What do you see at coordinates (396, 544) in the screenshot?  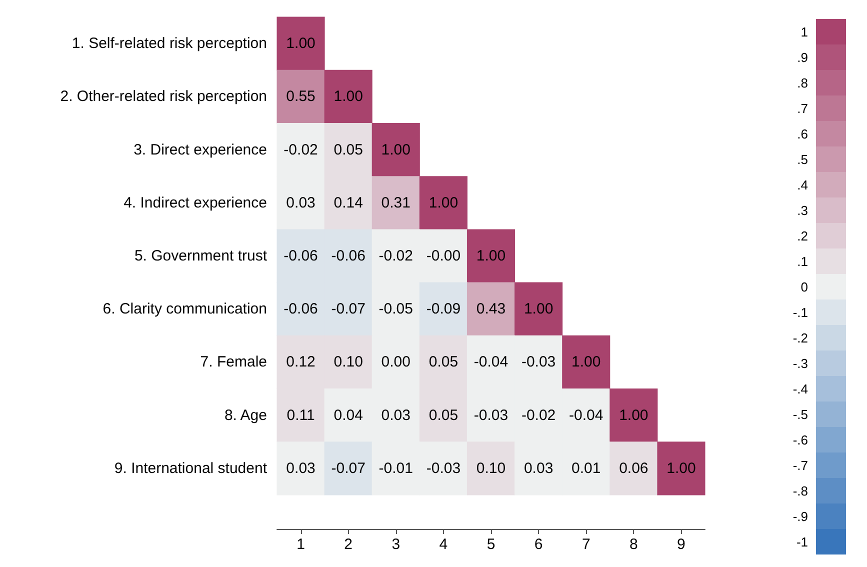 I see `x-tick-label: 3` at bounding box center [396, 544].